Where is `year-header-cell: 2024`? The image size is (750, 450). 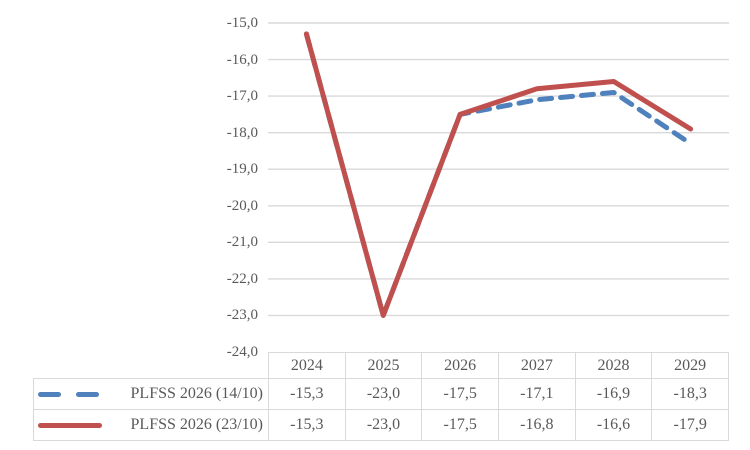 year-header-cell: 2024 is located at coordinates (307, 365).